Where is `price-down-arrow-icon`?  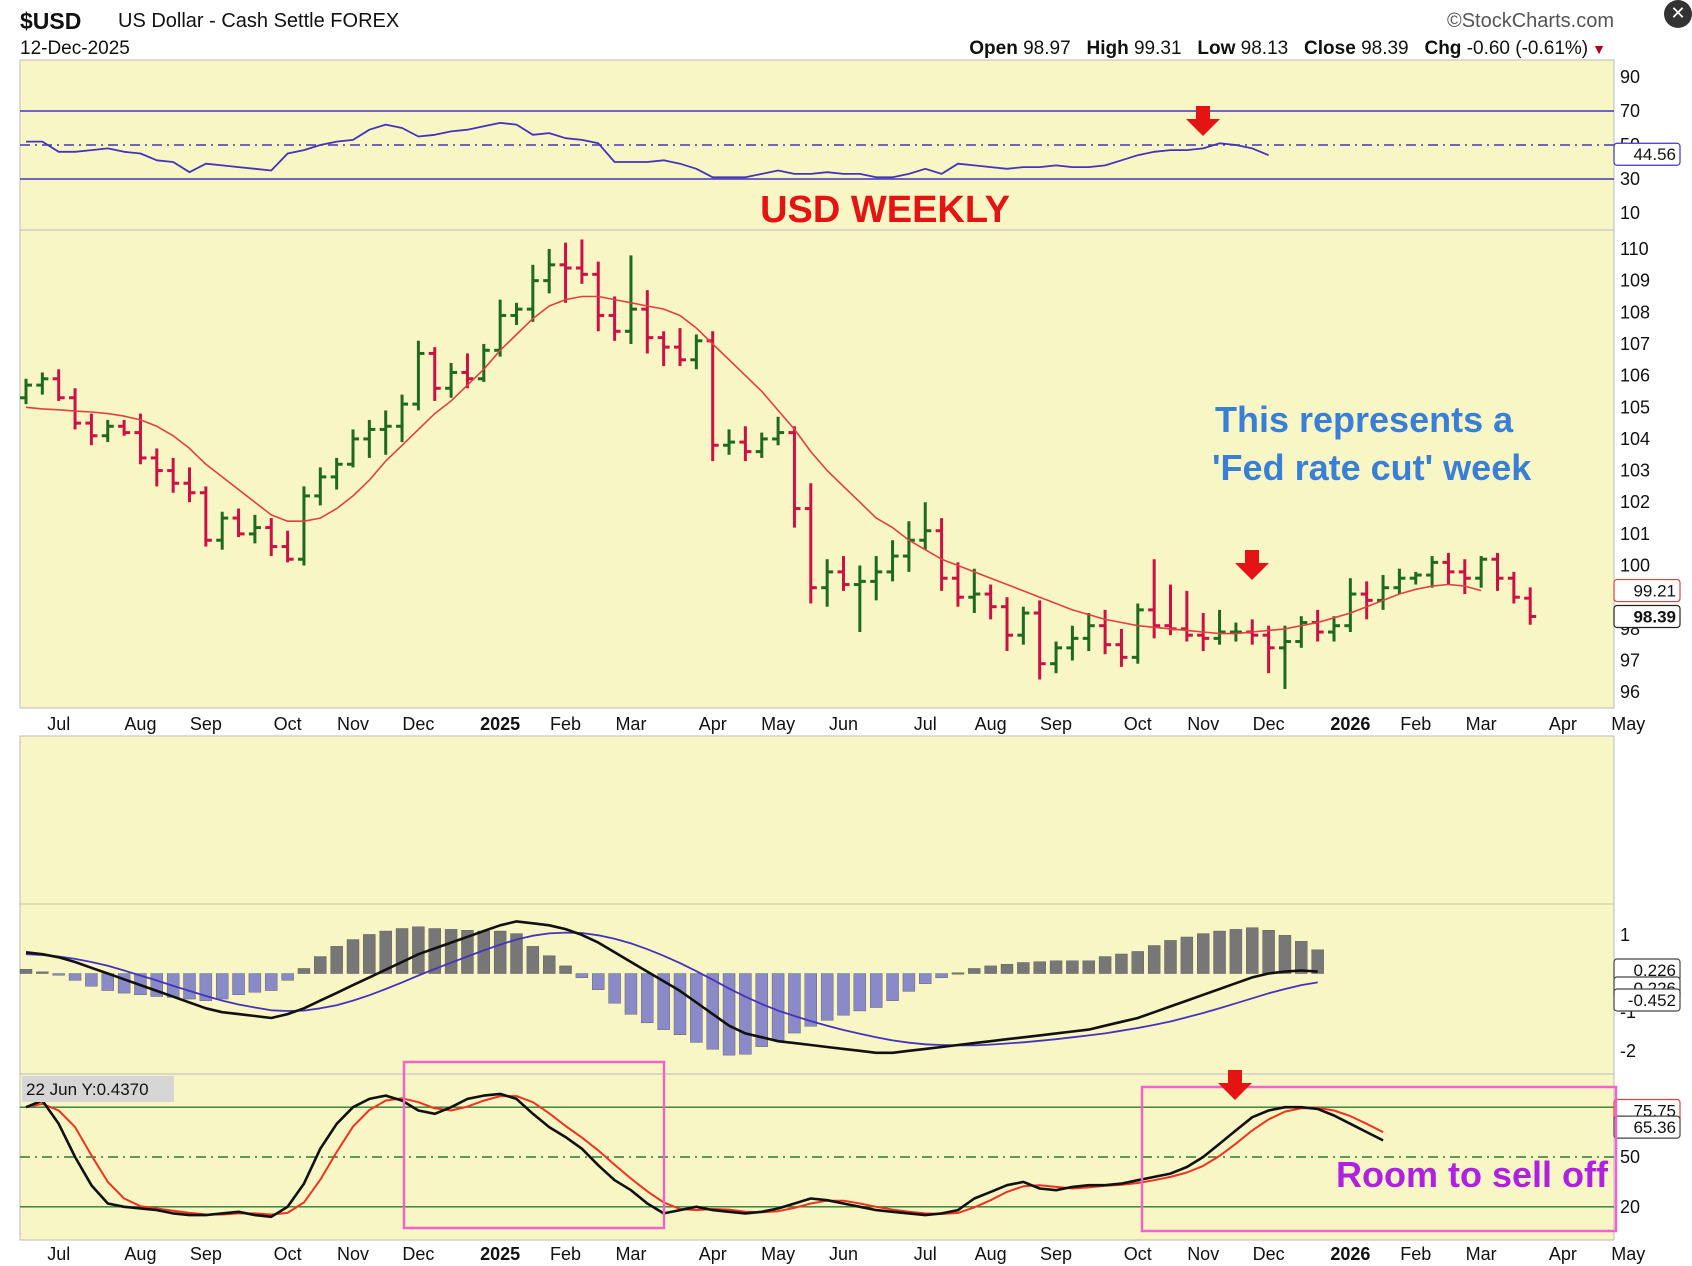
price-down-arrow-icon is located at coordinates (1252, 565).